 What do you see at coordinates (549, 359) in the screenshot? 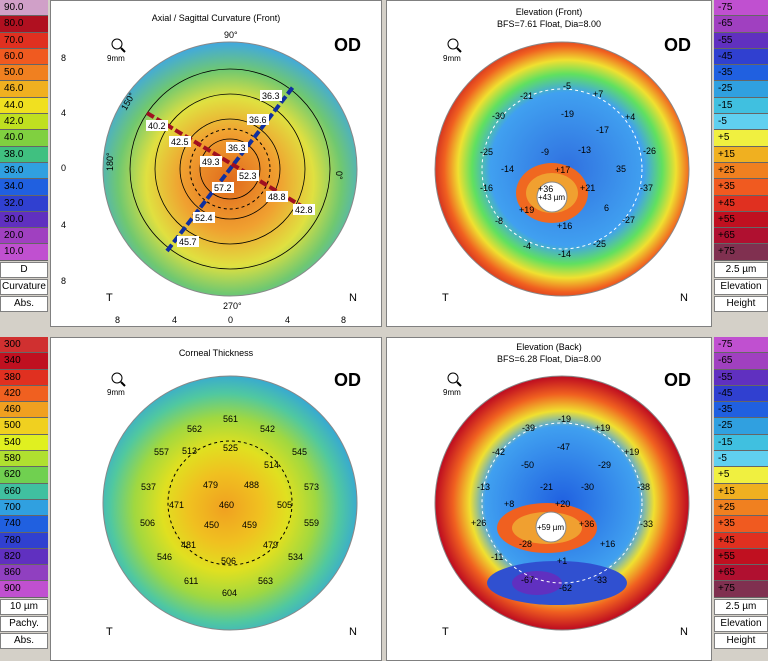
I see `panel-subtitle: BFS=6.28 Float, Dia=8.00` at bounding box center [549, 359].